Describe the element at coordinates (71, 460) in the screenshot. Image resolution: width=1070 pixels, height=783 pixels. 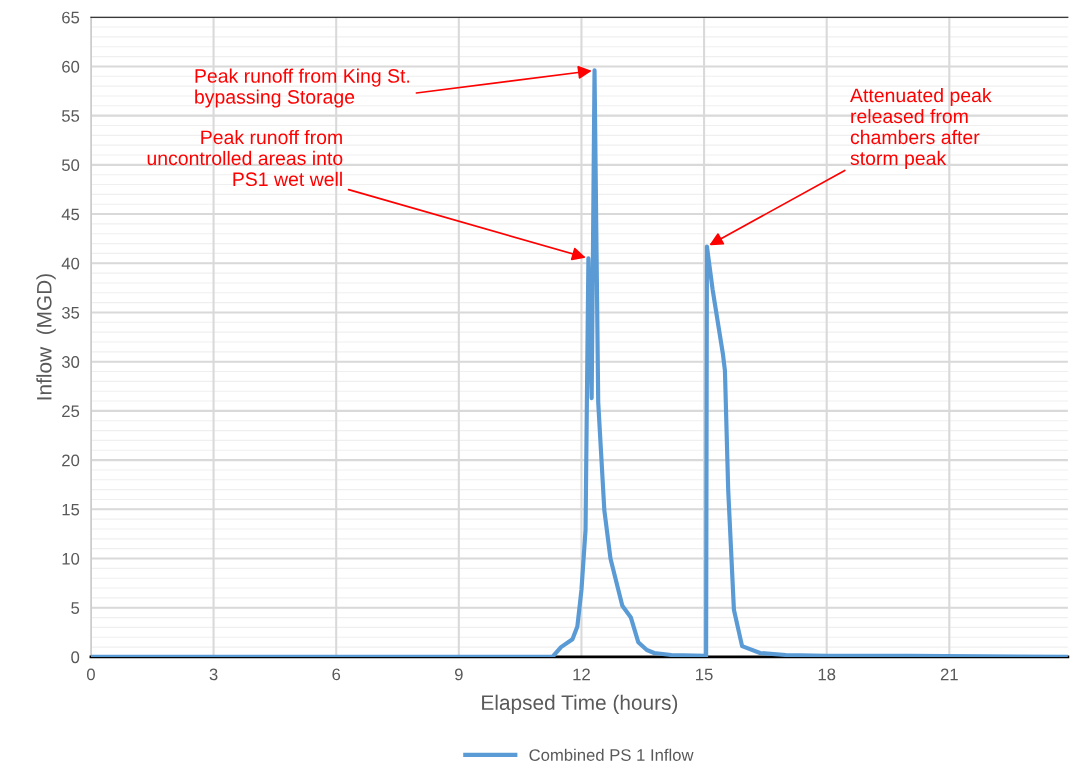
I see `y-tick-label: 20` at that location.